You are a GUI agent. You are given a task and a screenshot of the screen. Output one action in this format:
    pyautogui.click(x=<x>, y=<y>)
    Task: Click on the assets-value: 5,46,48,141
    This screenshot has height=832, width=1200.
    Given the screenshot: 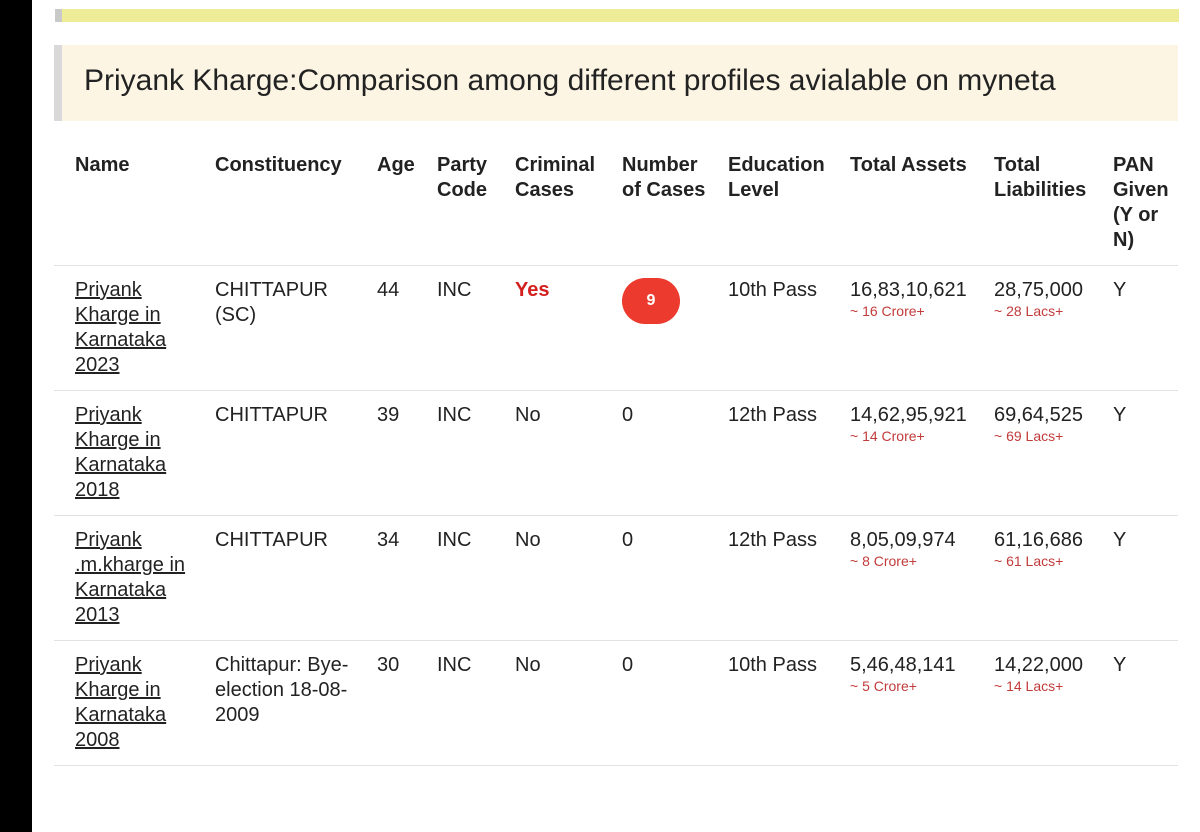 What is the action you would take?
    pyautogui.click(x=903, y=665)
    